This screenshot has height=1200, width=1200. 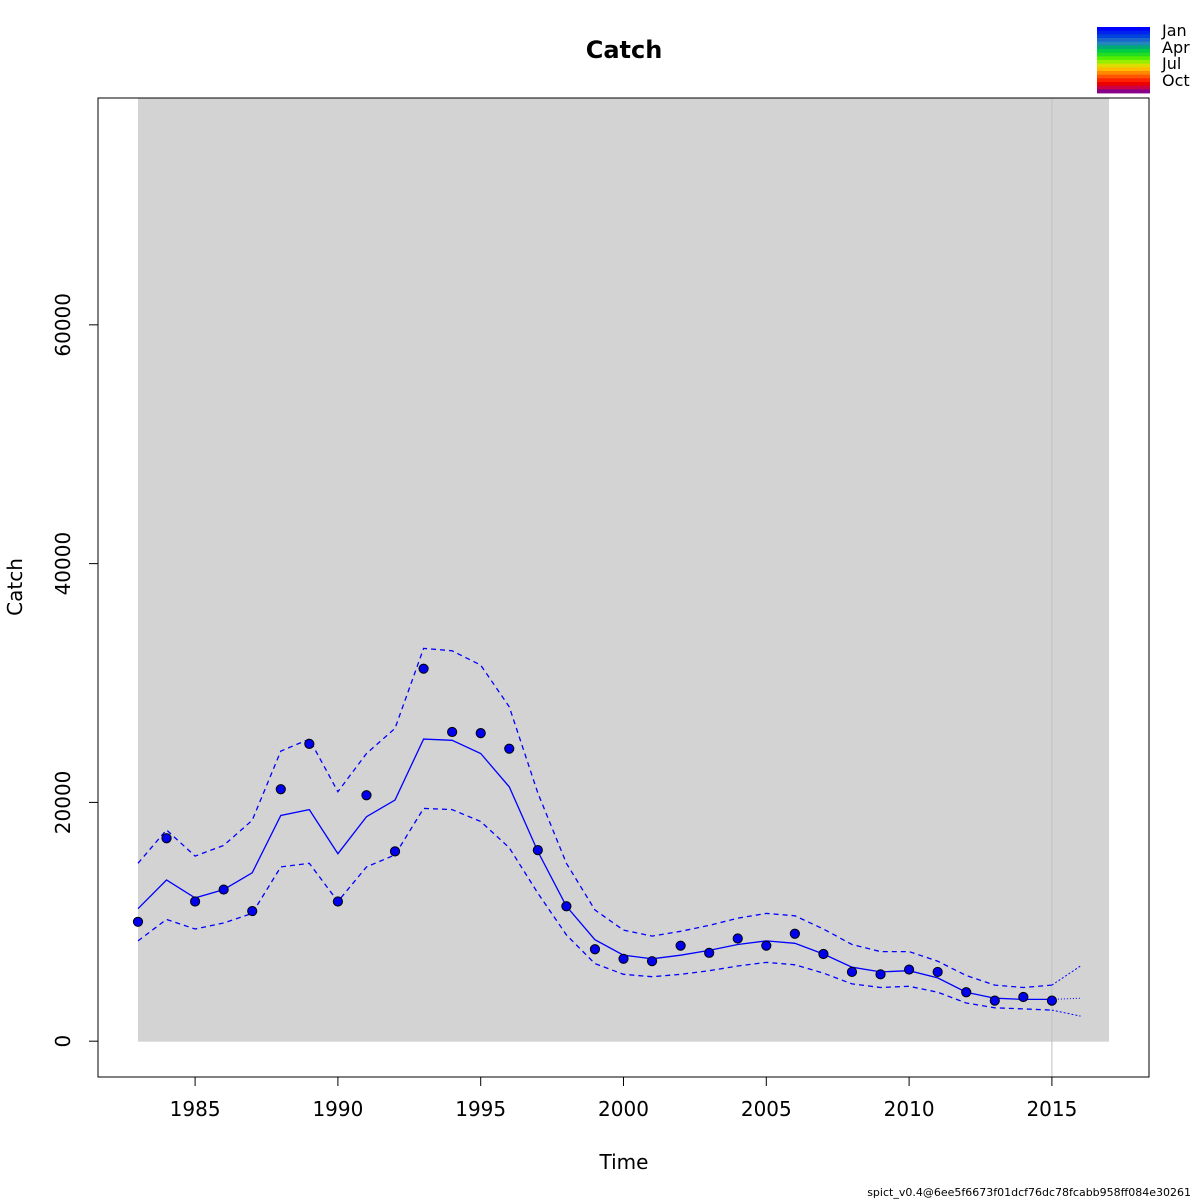 I want to click on legend-label: Jan, so click(x=1174, y=30).